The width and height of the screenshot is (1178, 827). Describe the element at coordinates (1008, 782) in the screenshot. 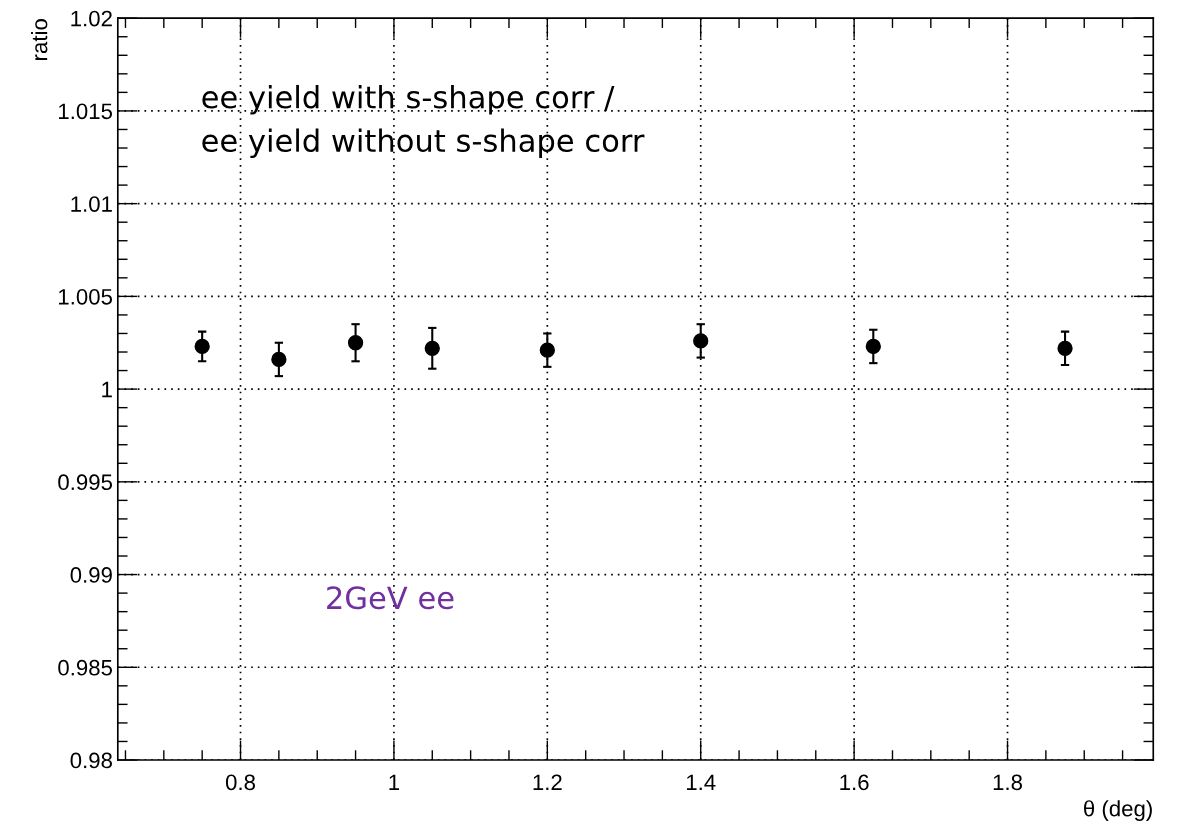

I see `x-tick-label: 1.8` at that location.